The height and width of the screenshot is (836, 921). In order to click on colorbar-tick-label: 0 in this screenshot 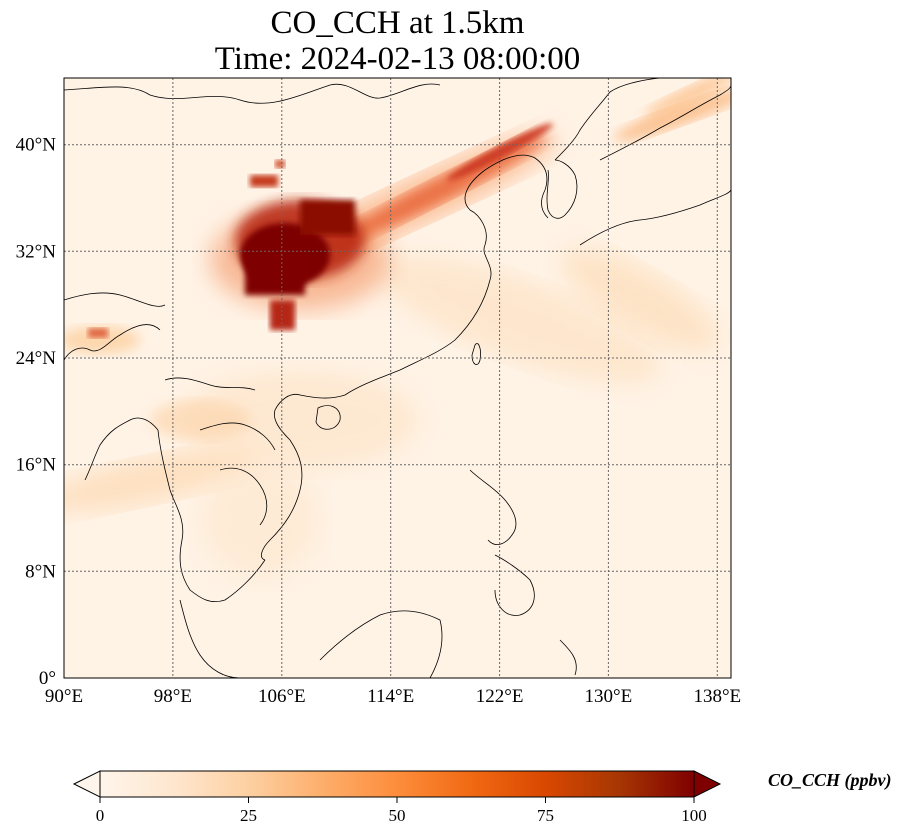, I will do `click(100, 815)`.